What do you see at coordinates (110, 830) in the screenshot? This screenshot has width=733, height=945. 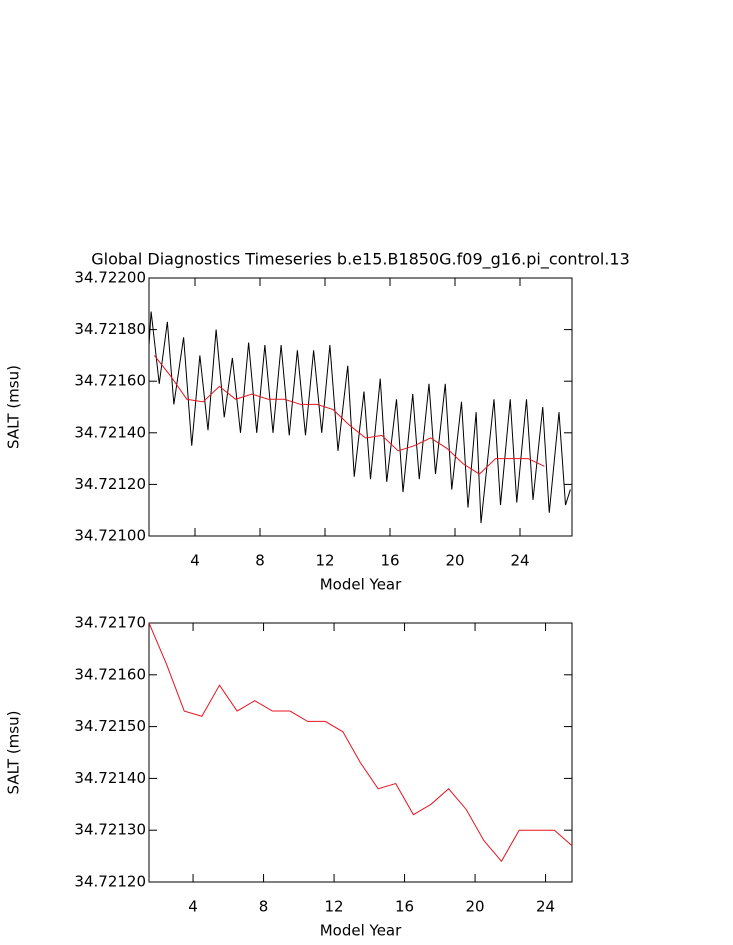 I see `y-tick-label: 34.72130` at bounding box center [110, 830].